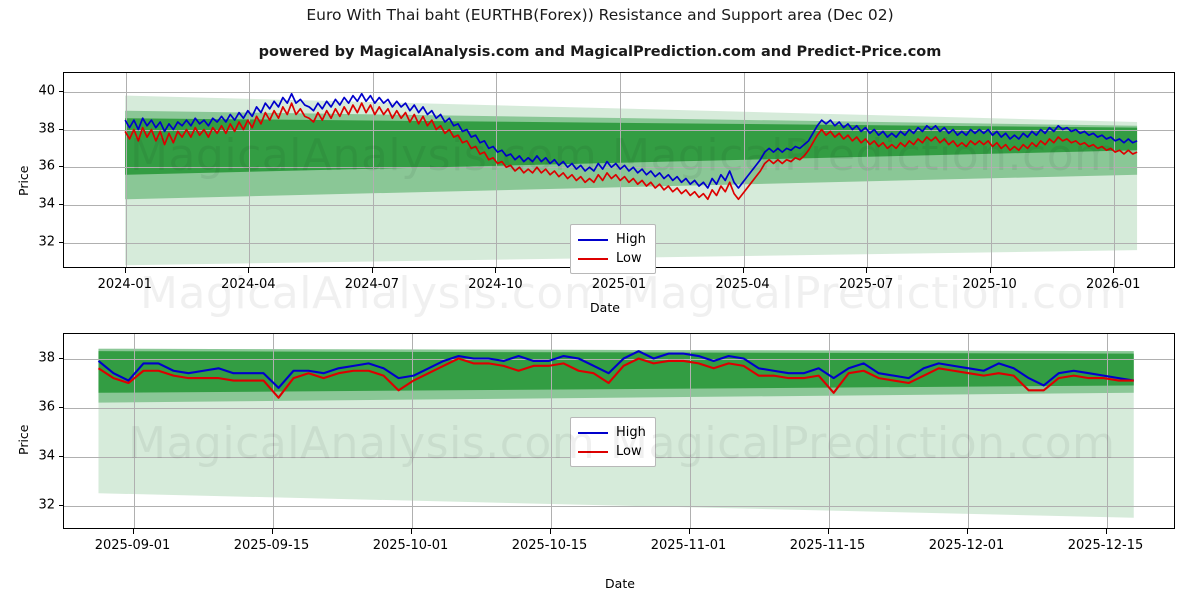  I want to click on x-axis-tick-label: 2025-10, so click(989, 284).